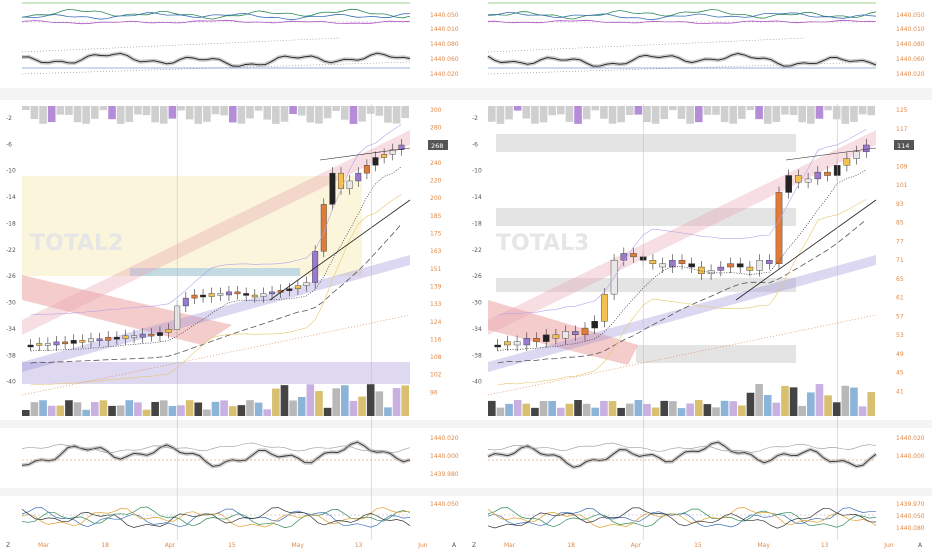 The width and height of the screenshot is (932, 550). I want to click on osc3-axis-label: 1440.000, so click(444, 456).